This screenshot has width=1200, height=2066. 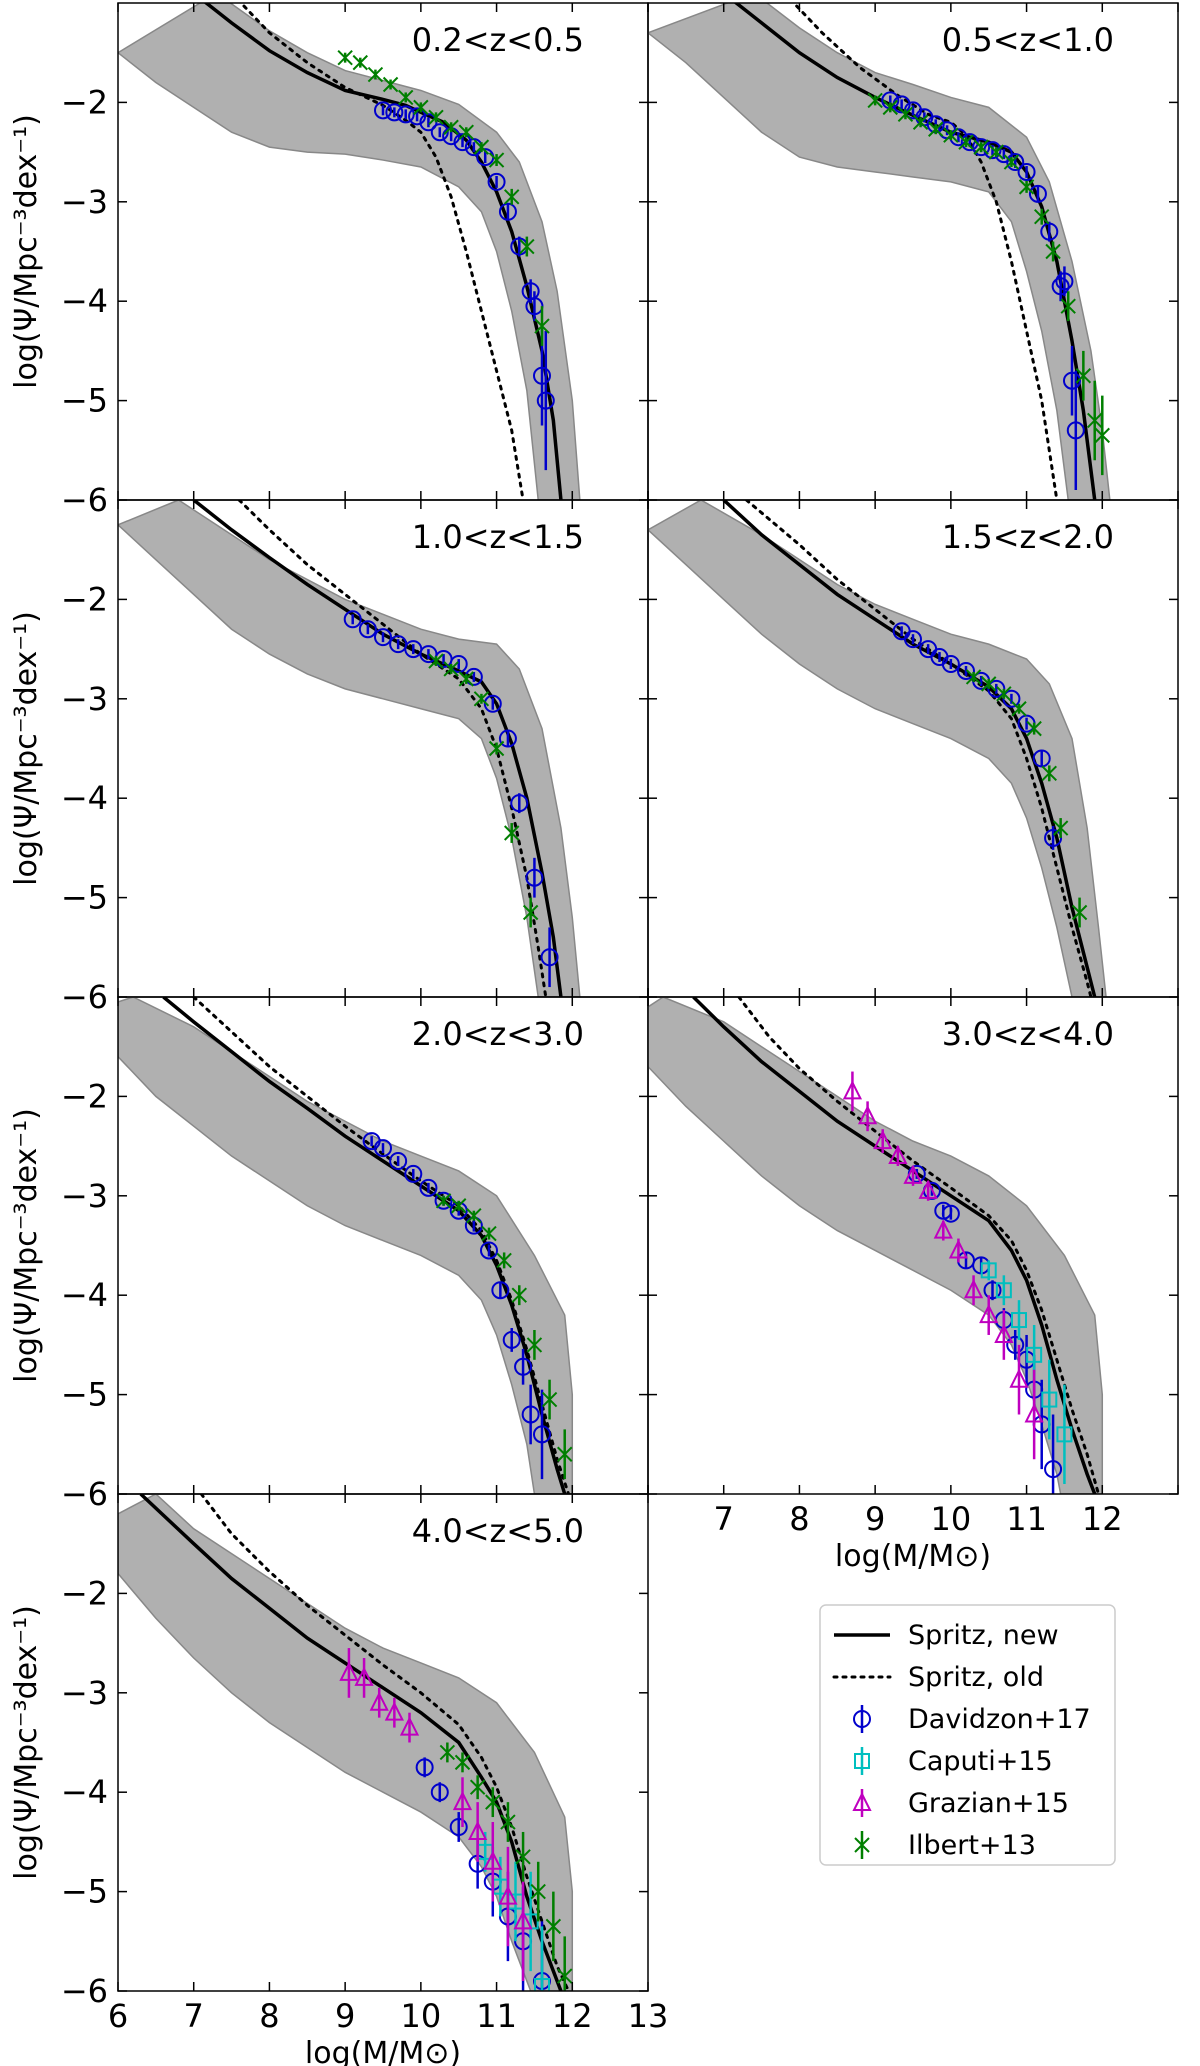 What do you see at coordinates (26, 1742) in the screenshot?
I see `panel-4-0-z-5-0-ylabel: log(Ψ/Mpc⁻³dex⁻¹)` at bounding box center [26, 1742].